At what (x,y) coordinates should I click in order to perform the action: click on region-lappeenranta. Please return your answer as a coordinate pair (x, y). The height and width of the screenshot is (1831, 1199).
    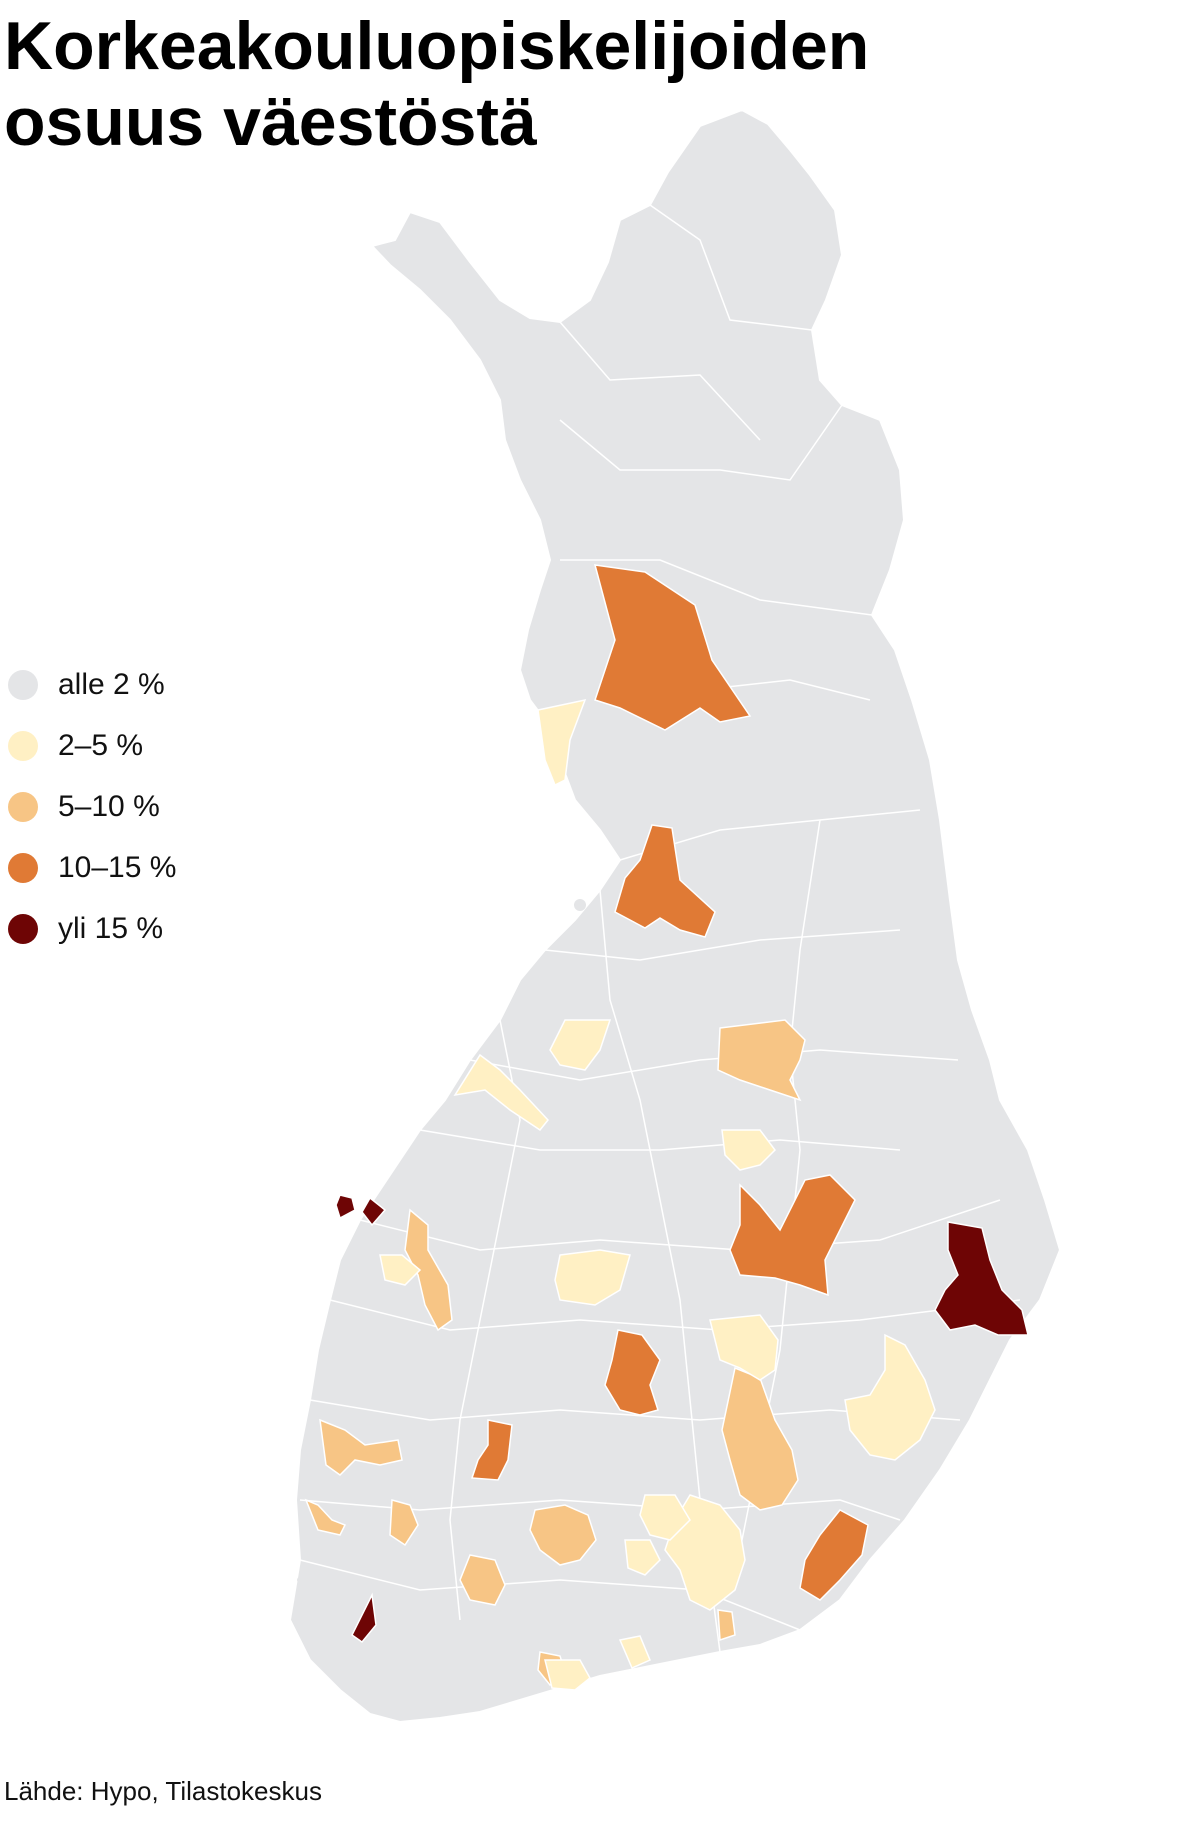
    Looking at the image, I should click on (834, 1555).